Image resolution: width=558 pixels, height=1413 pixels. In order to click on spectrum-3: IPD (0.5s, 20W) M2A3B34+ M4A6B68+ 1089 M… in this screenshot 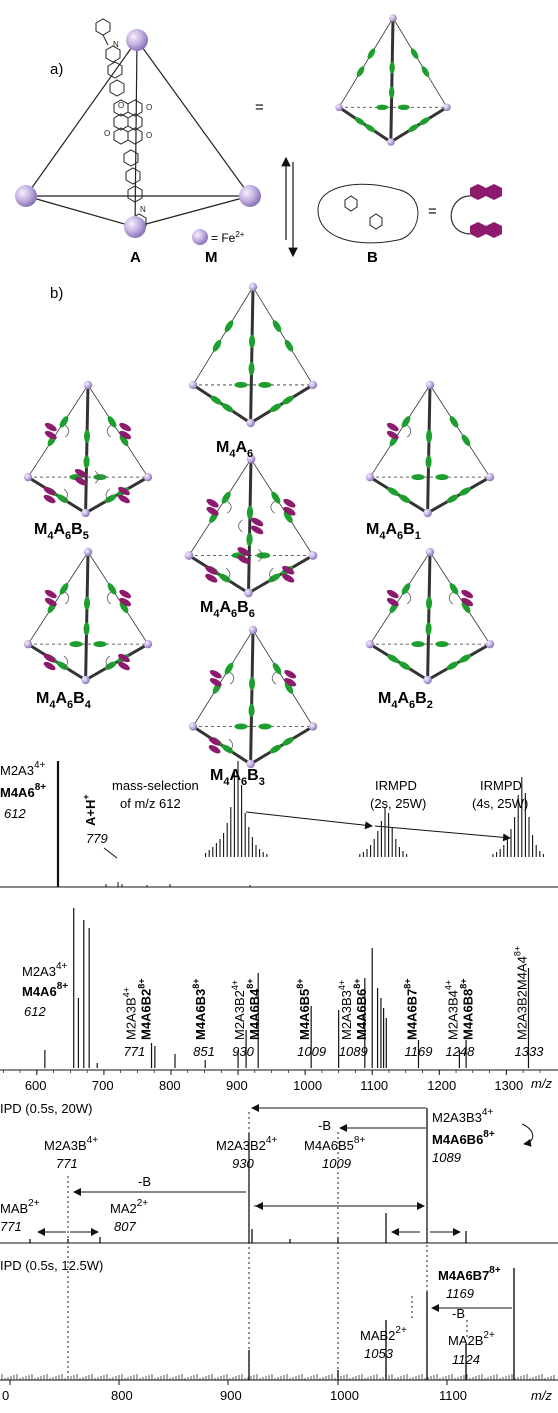, I will do `click(279, 1172)`.